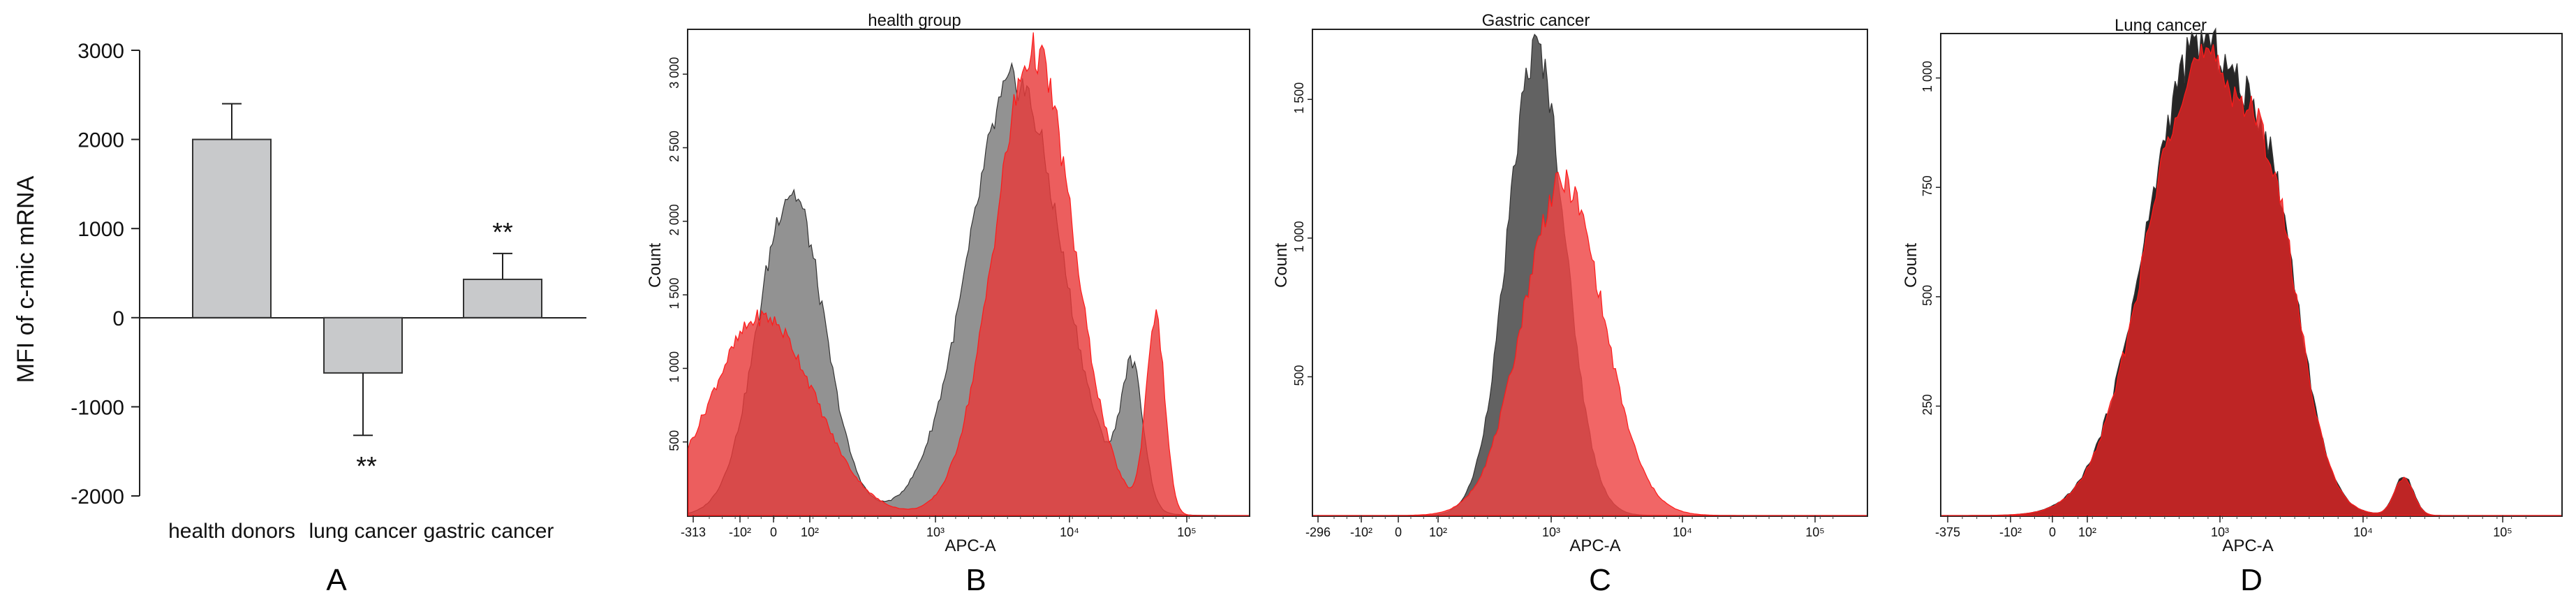 This screenshot has width=2576, height=607. I want to click on panel-c-xlabel: APC-A, so click(1594, 545).